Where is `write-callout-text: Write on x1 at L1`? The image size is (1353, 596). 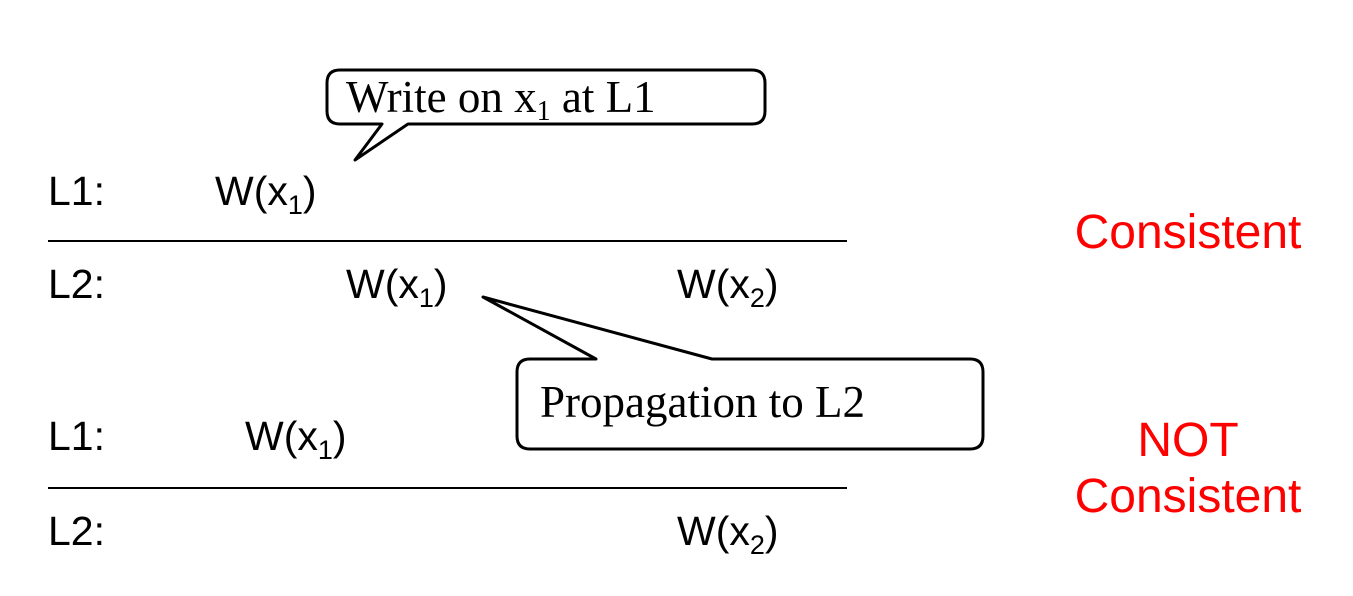 write-callout-text: Write on x1 at L1 is located at coordinates (501, 99).